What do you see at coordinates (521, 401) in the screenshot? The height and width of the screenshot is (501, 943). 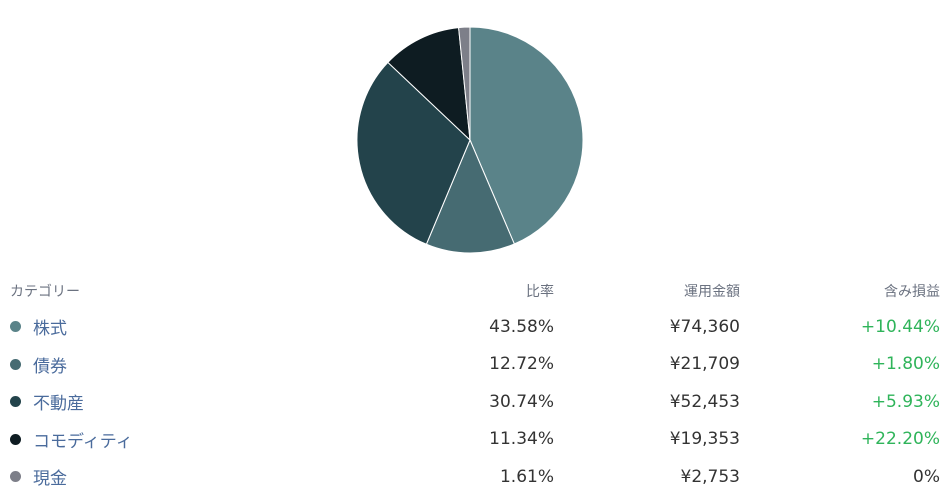 I see `ratio-value: 30.74%` at bounding box center [521, 401].